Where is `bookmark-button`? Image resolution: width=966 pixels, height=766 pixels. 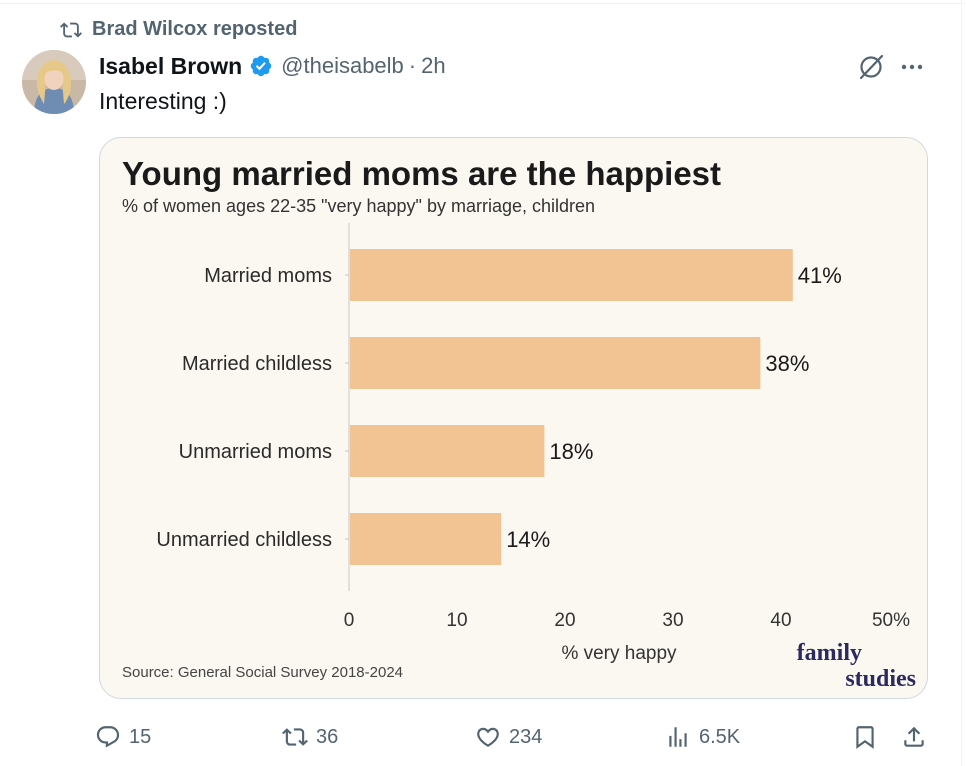
bookmark-button is located at coordinates (865, 737).